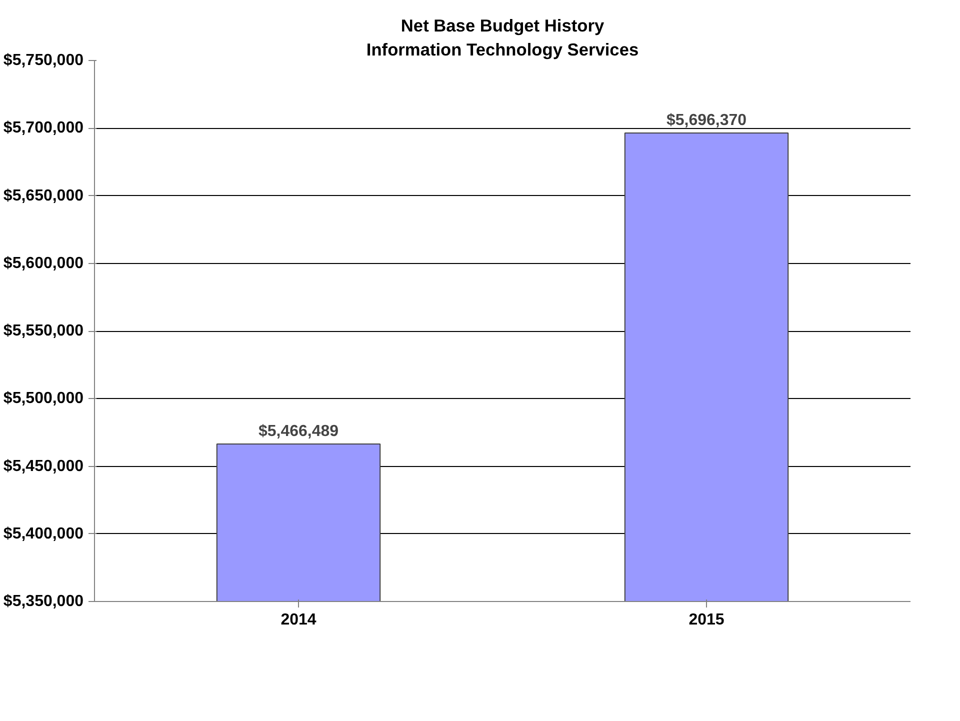 The image size is (960, 721). Describe the element at coordinates (43, 128) in the screenshot. I see `y-tick-label: $5,700,000` at that location.